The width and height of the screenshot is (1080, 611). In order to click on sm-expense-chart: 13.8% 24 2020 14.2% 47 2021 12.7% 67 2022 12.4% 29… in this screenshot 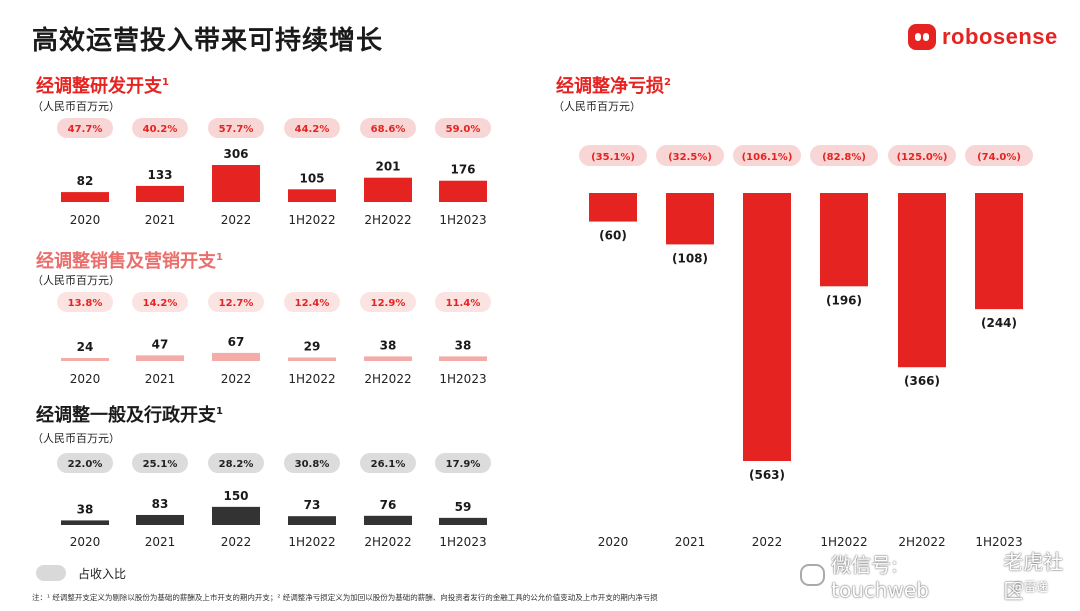, I will do `click(274, 339)`.